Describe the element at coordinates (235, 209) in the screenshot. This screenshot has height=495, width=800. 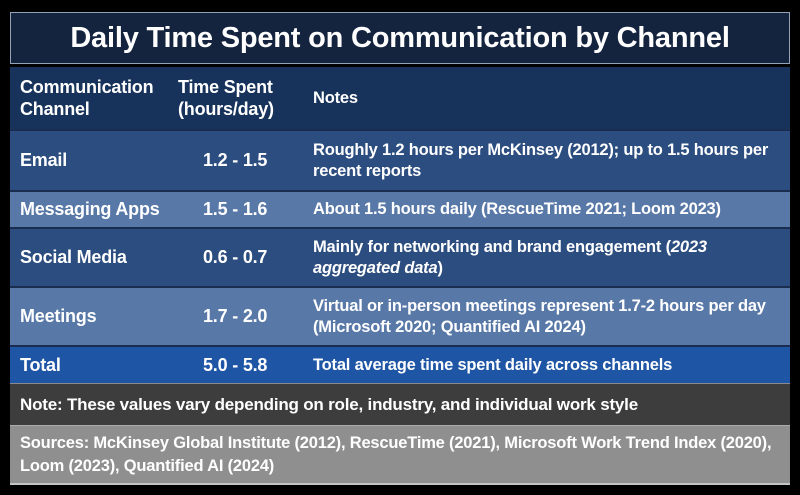
I see `cell-time: 1.5 - 1.6` at that location.